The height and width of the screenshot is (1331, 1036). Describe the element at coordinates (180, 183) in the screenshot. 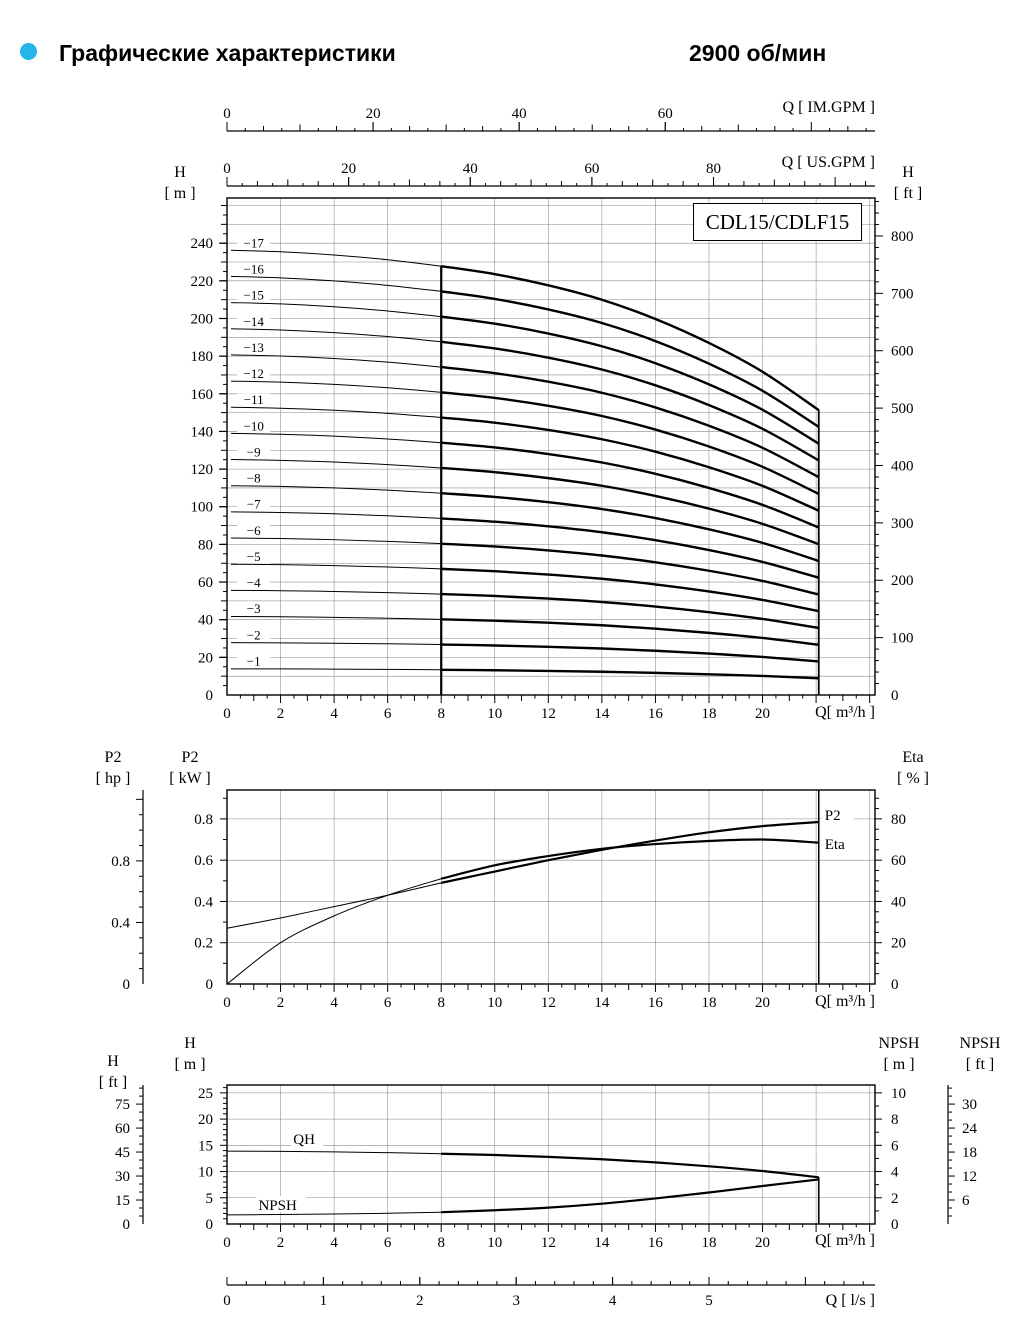

I see `axis-title-head-m: H [ m ]` at that location.